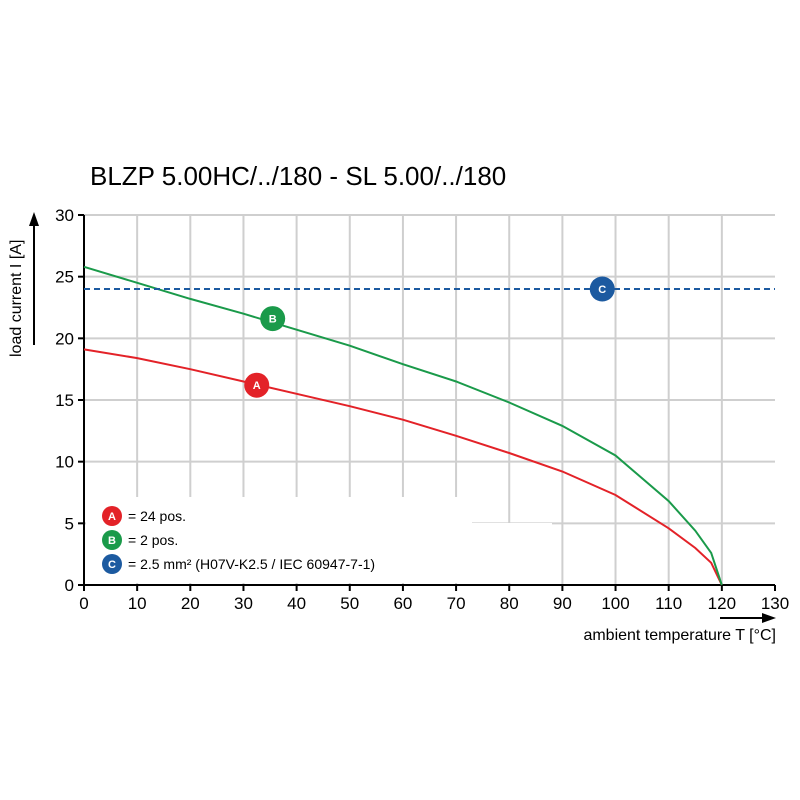 This screenshot has height=800, width=800. Describe the element at coordinates (668, 603) in the screenshot. I see `x-tick-label: 110` at that location.